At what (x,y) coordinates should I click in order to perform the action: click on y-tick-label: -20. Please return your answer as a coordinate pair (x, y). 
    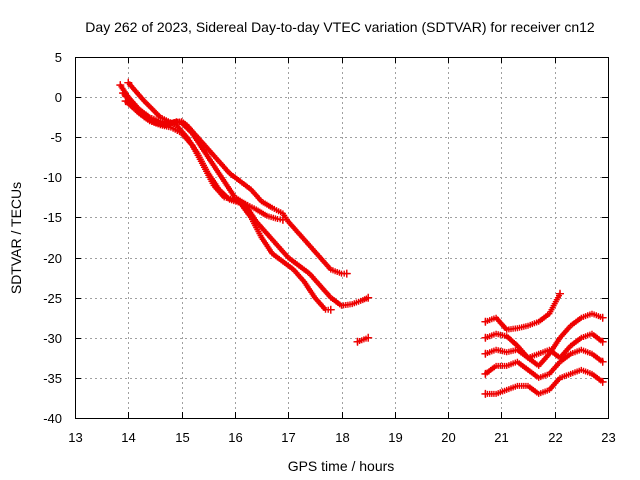
    Looking at the image, I should click on (52, 258).